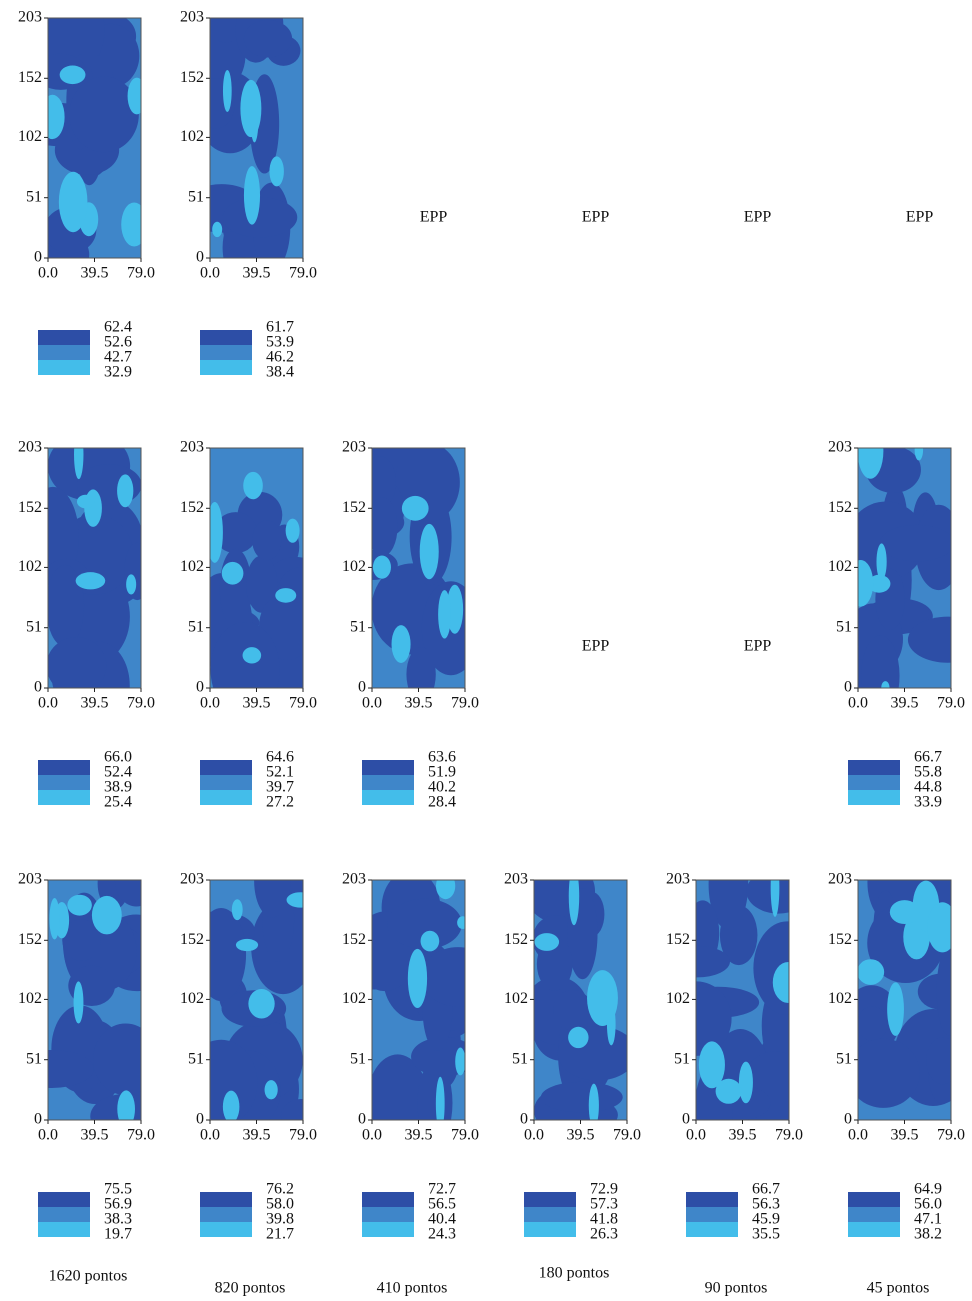 The image size is (972, 1301). Describe the element at coordinates (248, 195) in the screenshot. I see `contour-panel: 0.0 39.5 79.0 0 51 102 152 203 61.753.946.238.4` at that location.